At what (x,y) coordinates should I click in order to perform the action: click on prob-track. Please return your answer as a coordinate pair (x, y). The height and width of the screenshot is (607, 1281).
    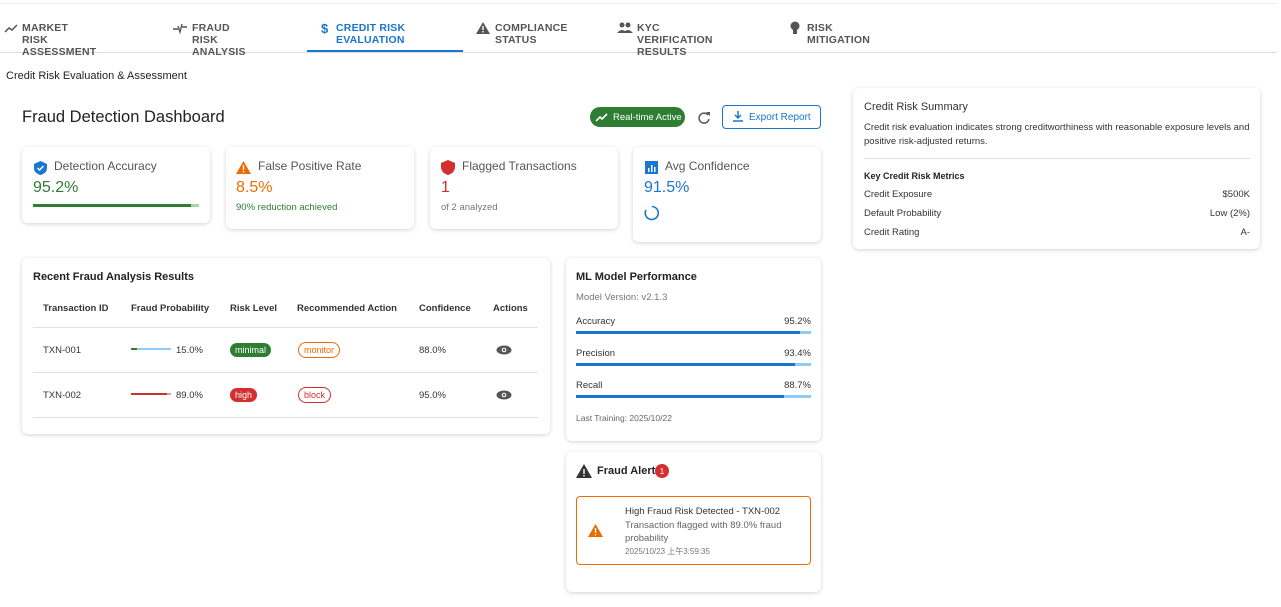
    Looking at the image, I should click on (151, 349).